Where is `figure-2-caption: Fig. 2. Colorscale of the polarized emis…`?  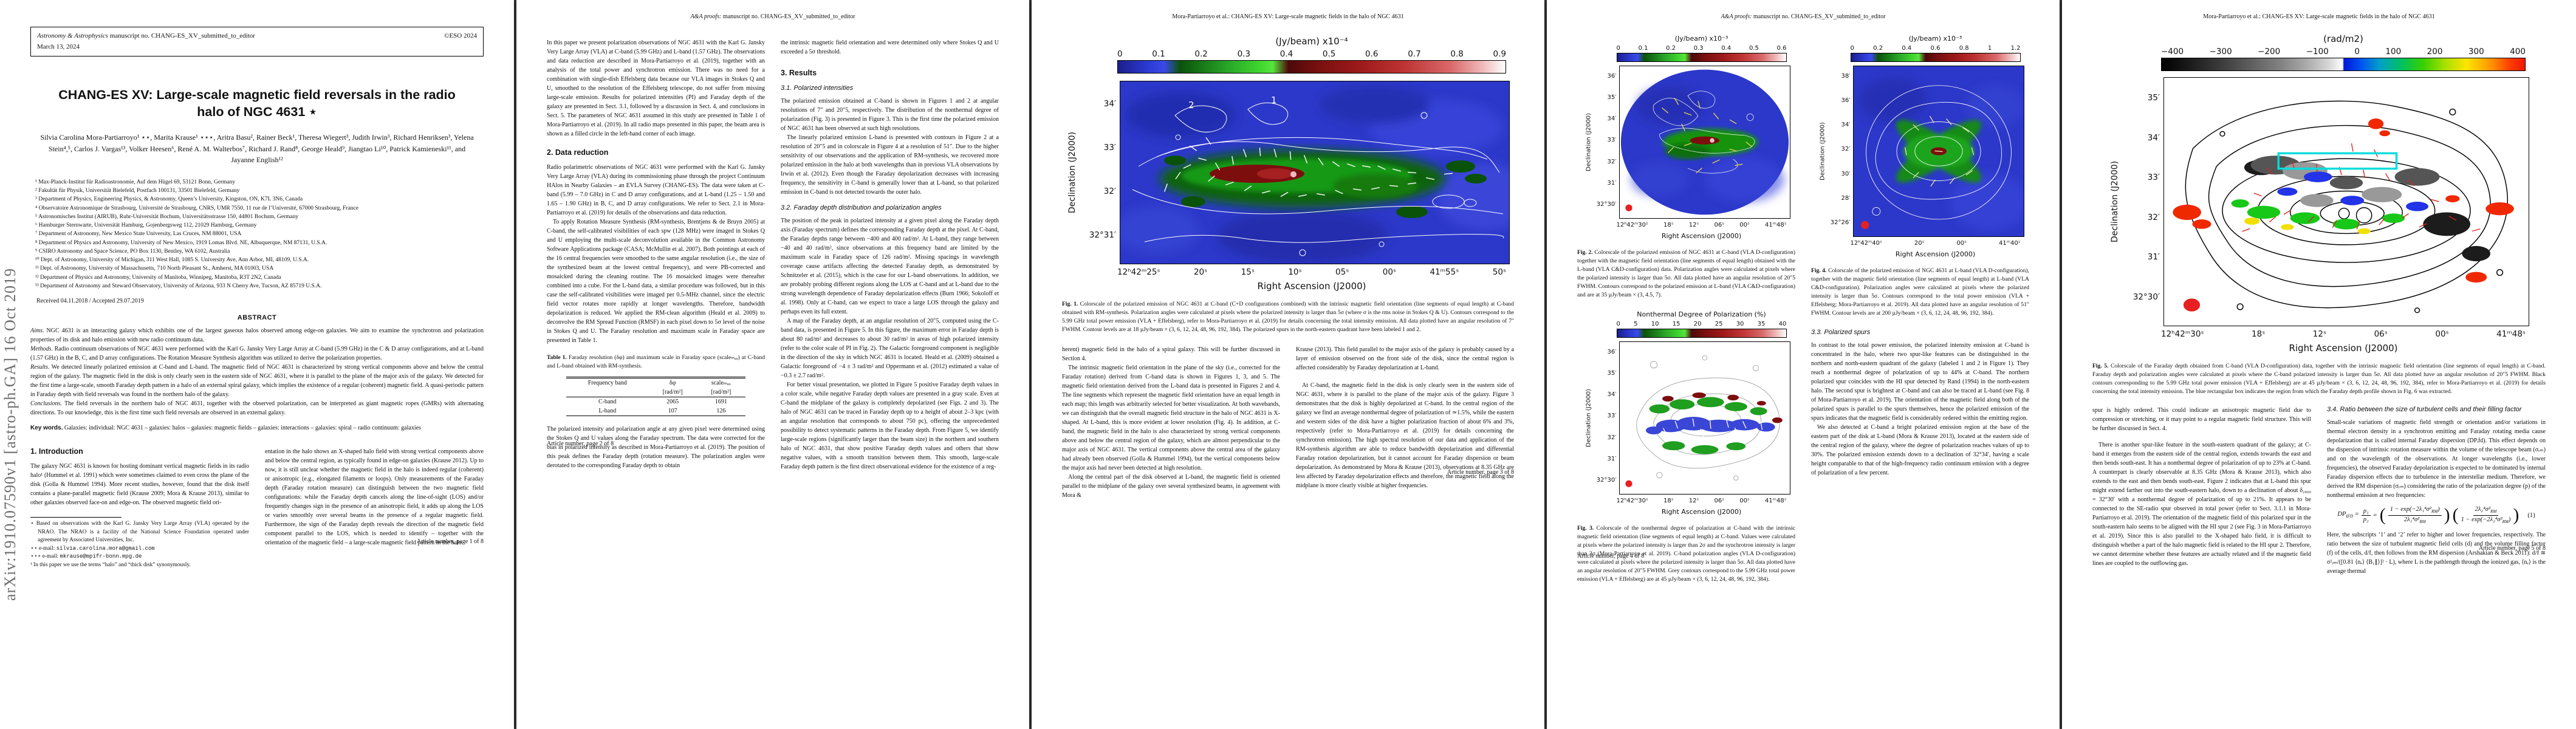
figure-2-caption: Fig. 2. Colorscale of the polarized emis… is located at coordinates (1686, 273).